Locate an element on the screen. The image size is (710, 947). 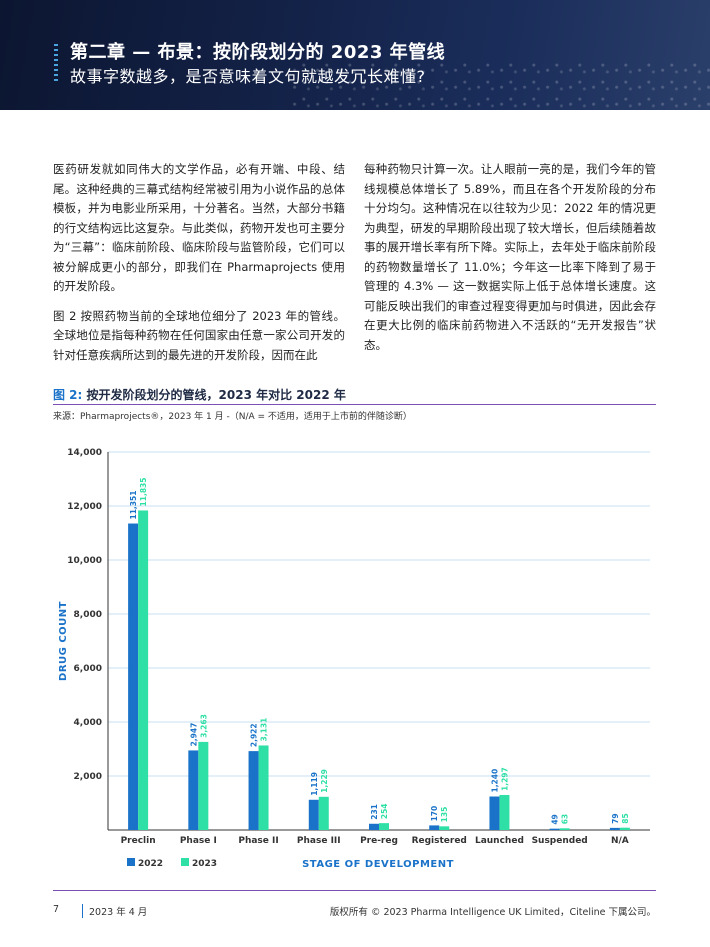
legend-label-2022: 2022 is located at coordinates (150, 864).